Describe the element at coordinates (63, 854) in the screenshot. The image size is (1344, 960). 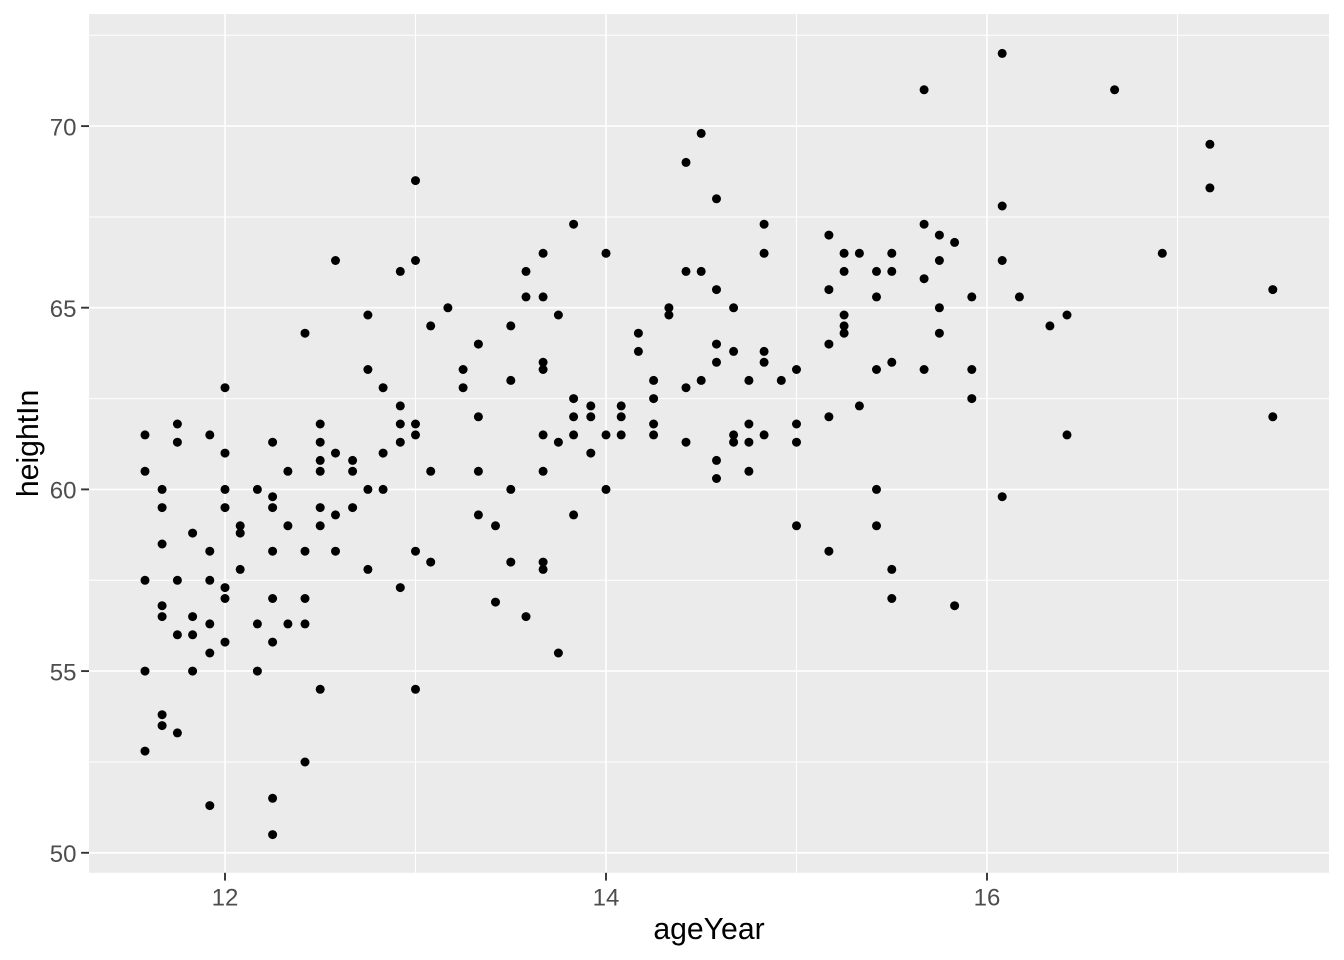
I see `svg-text: 50` at that location.